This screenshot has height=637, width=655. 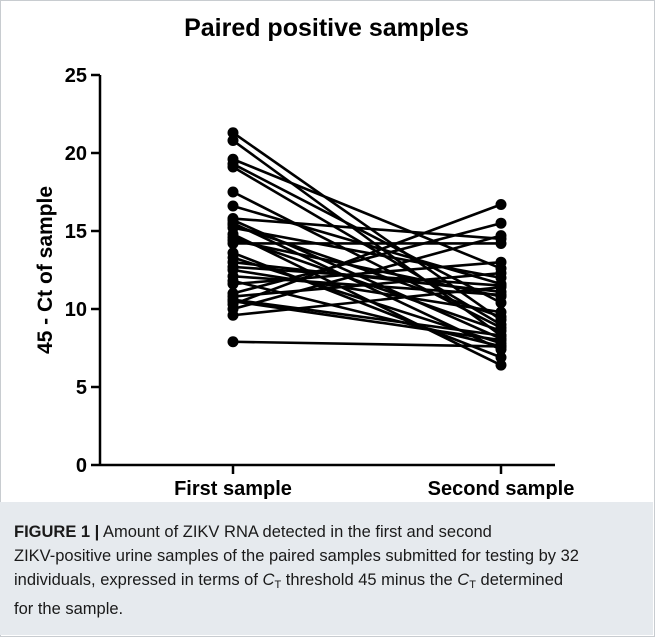 I want to click on caption-line4: for the sample., so click(x=69, y=609).